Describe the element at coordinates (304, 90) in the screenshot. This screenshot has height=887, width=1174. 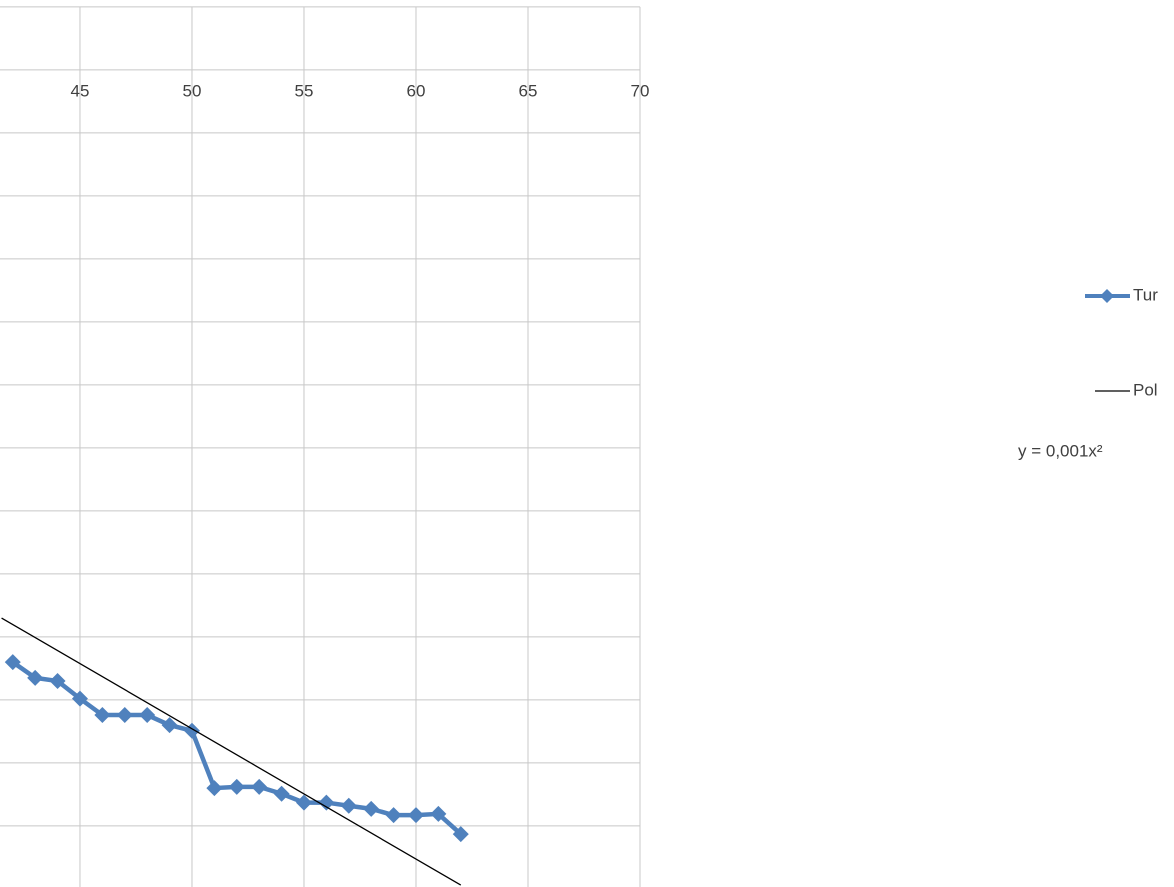
I see `x-tick-label: 55` at that location.